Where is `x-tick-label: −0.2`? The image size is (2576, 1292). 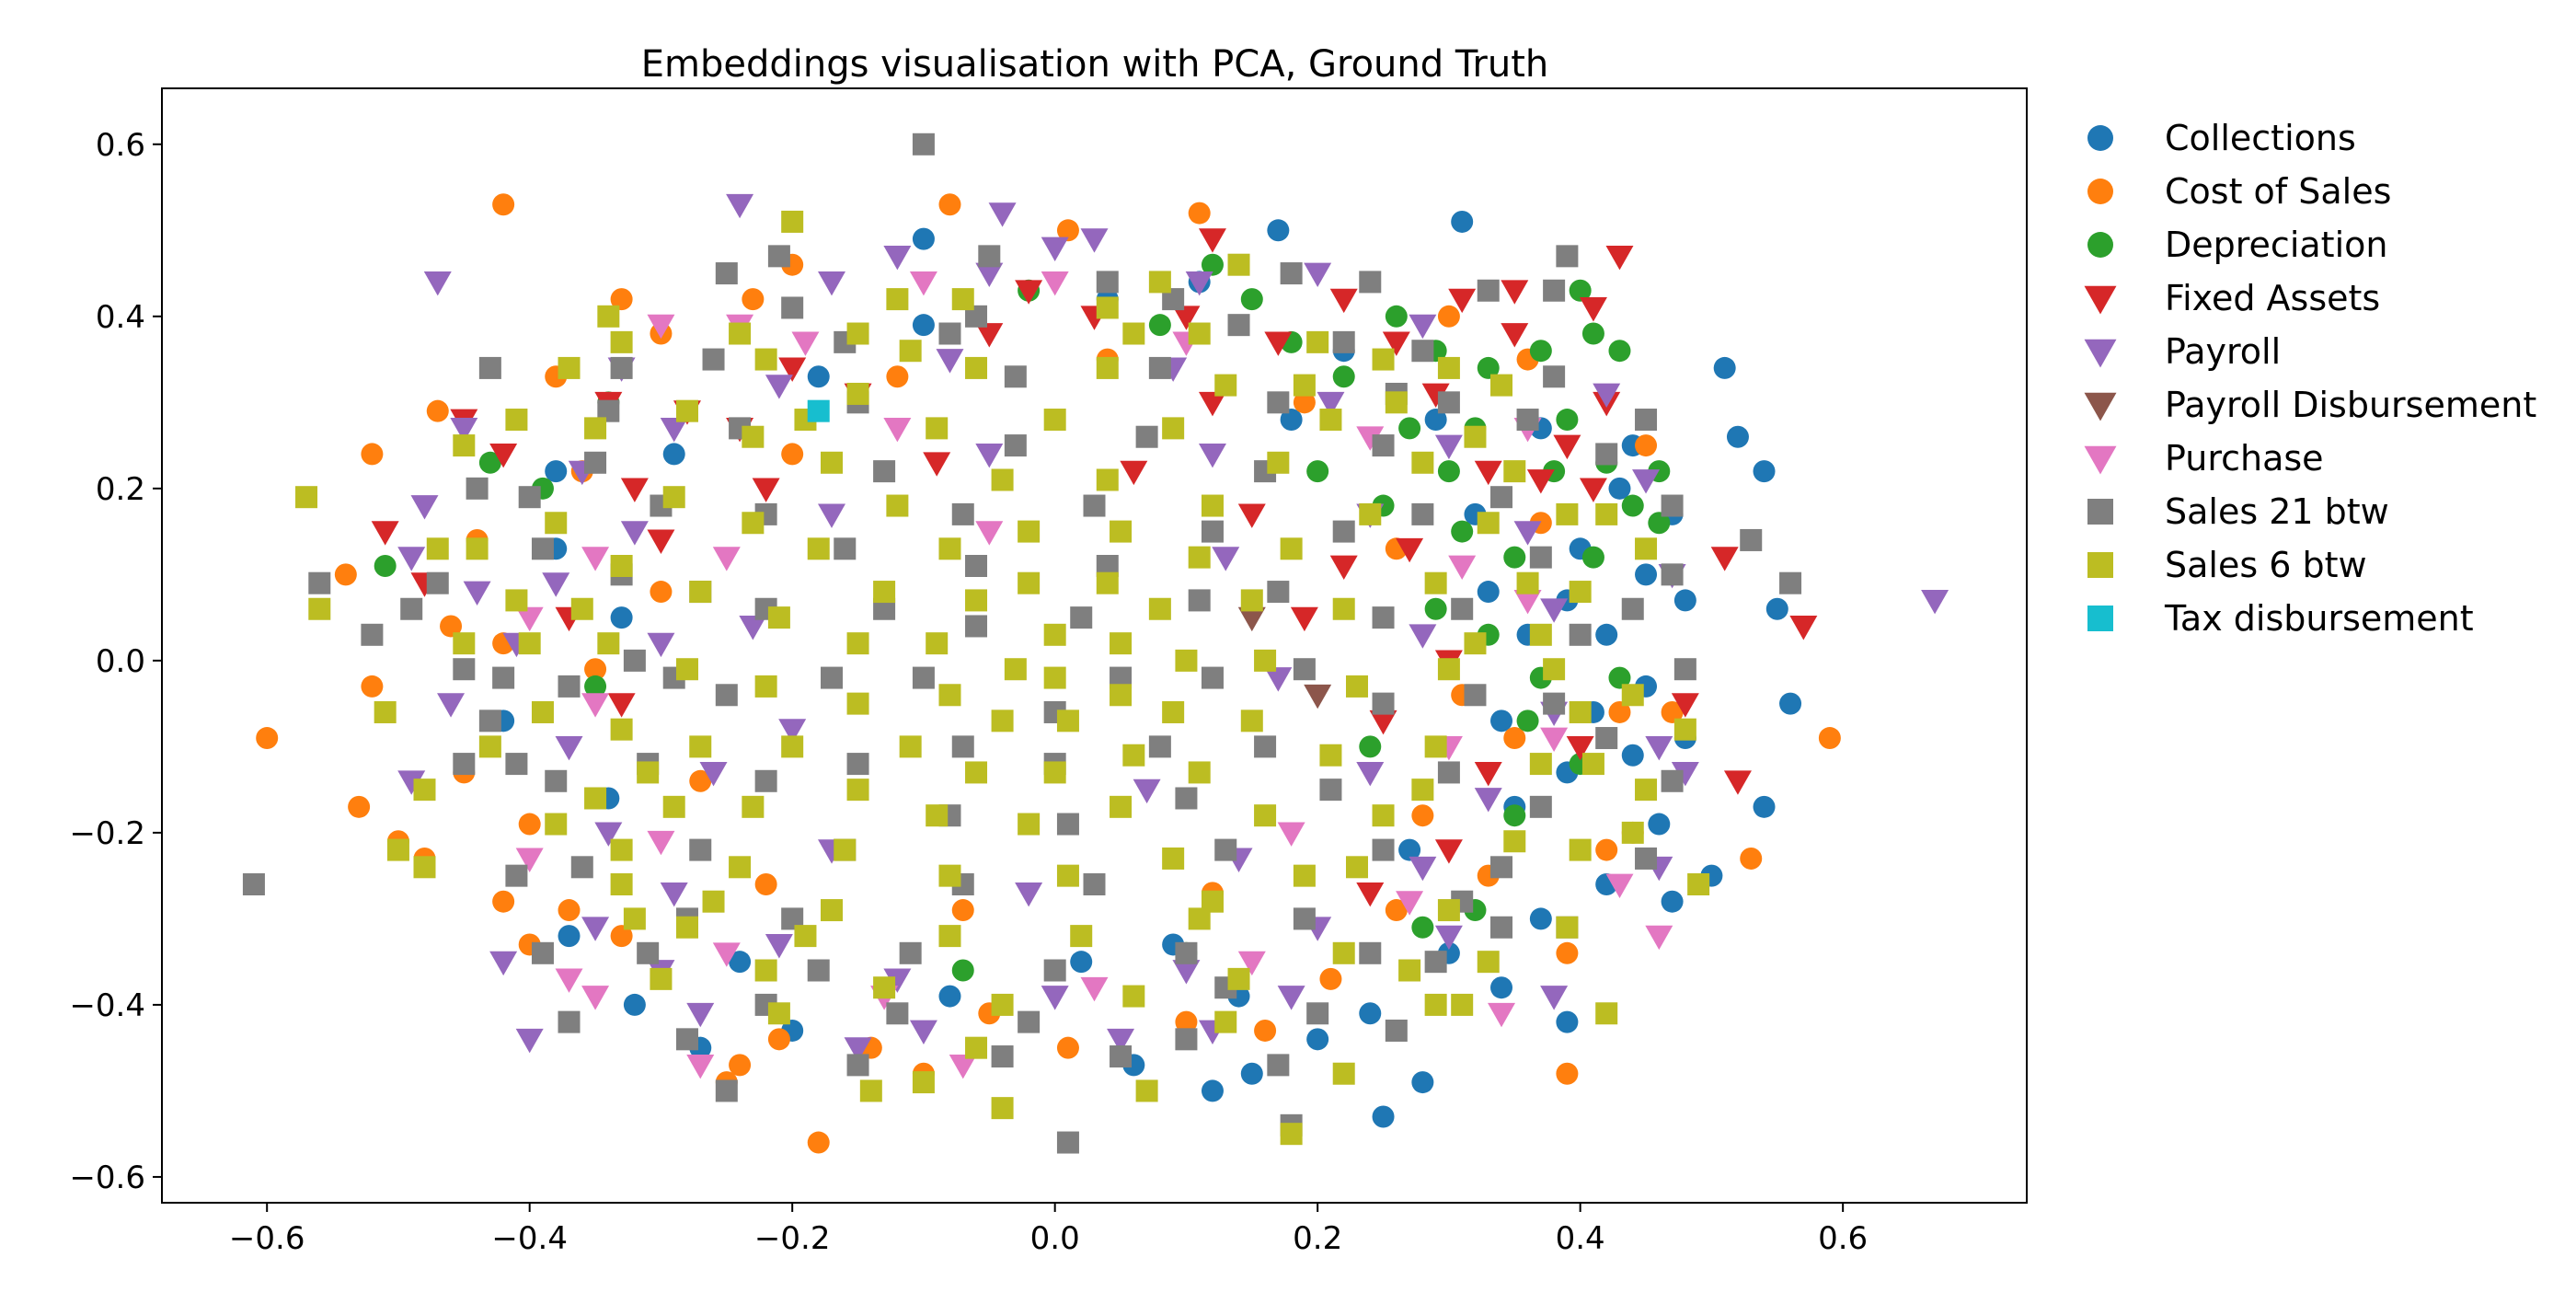
x-tick-label: −0.2 is located at coordinates (792, 1238).